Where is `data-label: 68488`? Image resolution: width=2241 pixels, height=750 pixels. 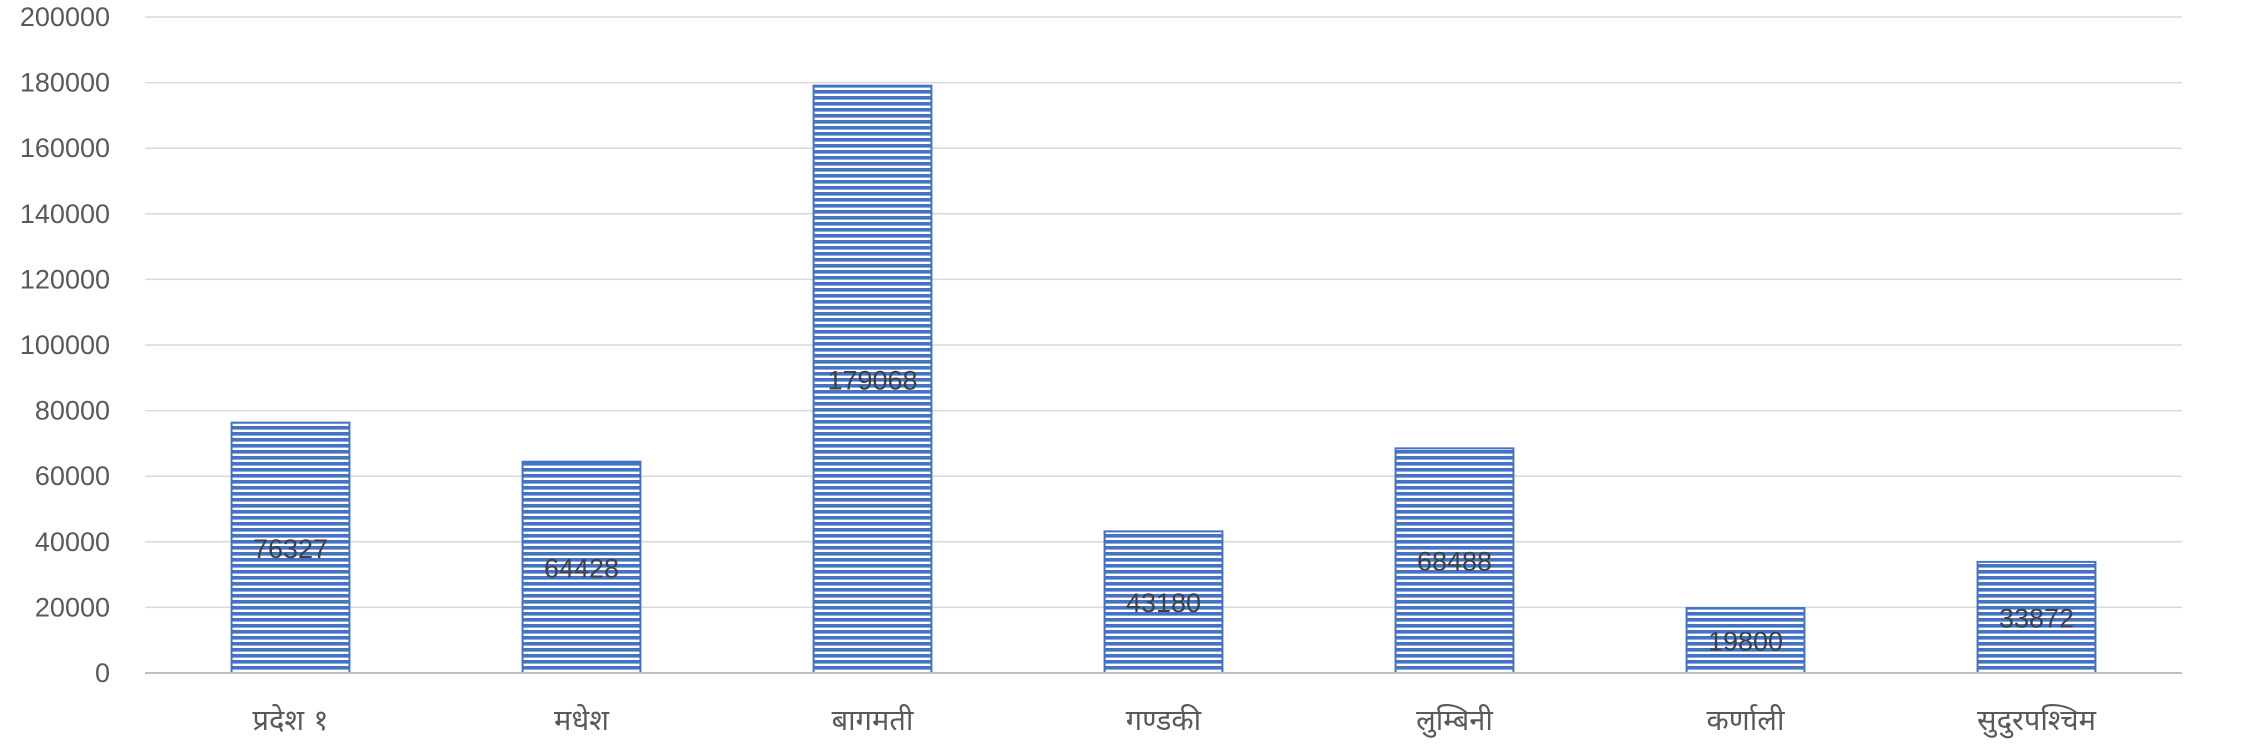
data-label: 68488 is located at coordinates (1454, 562).